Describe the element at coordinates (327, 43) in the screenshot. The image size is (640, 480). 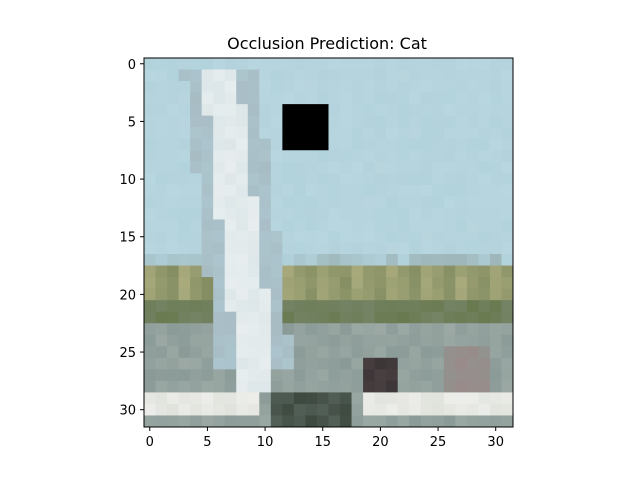
I see `chart-title: Occlusion Prediction: Cat` at that location.